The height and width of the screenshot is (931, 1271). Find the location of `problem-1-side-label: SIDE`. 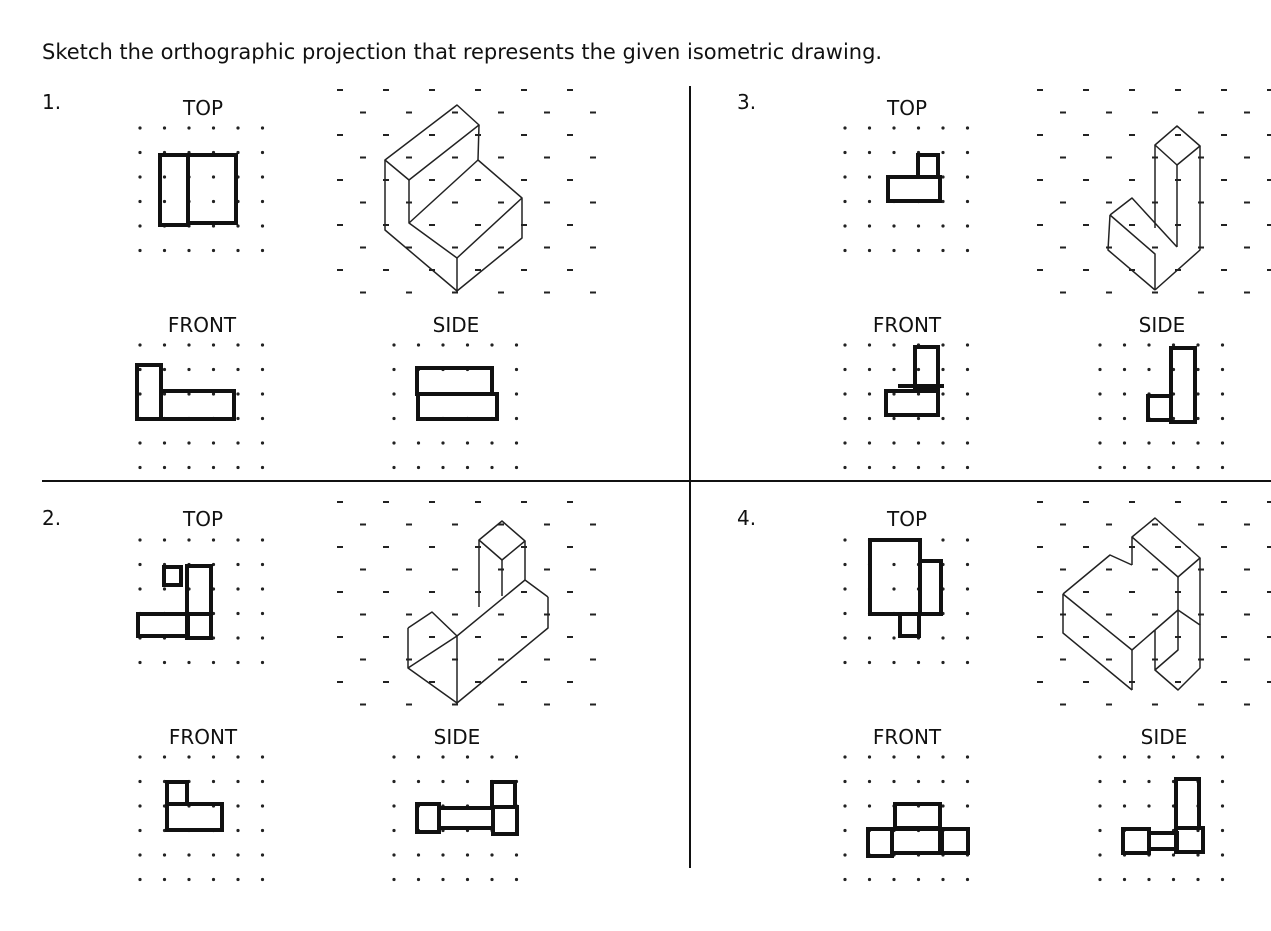

problem-1-side-label: SIDE is located at coordinates (456, 325).